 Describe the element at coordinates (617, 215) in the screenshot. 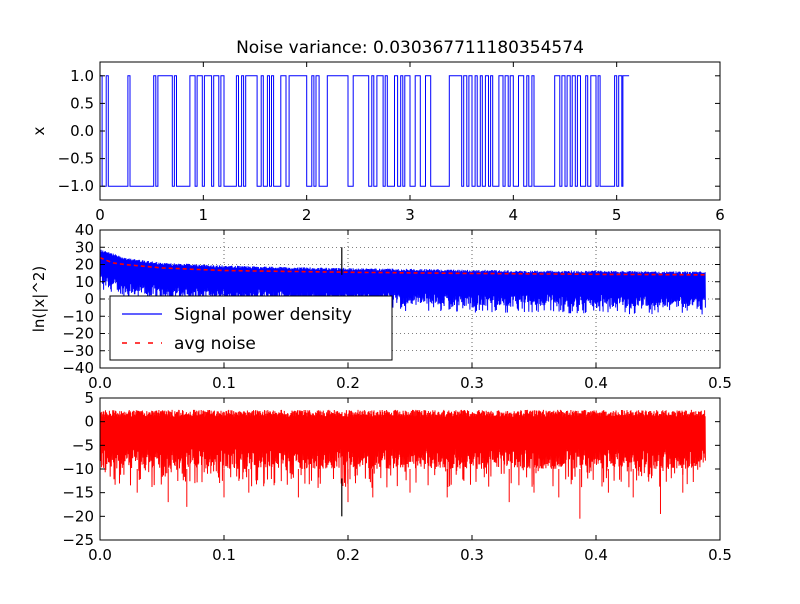

I see `x-tick-label: 5` at that location.